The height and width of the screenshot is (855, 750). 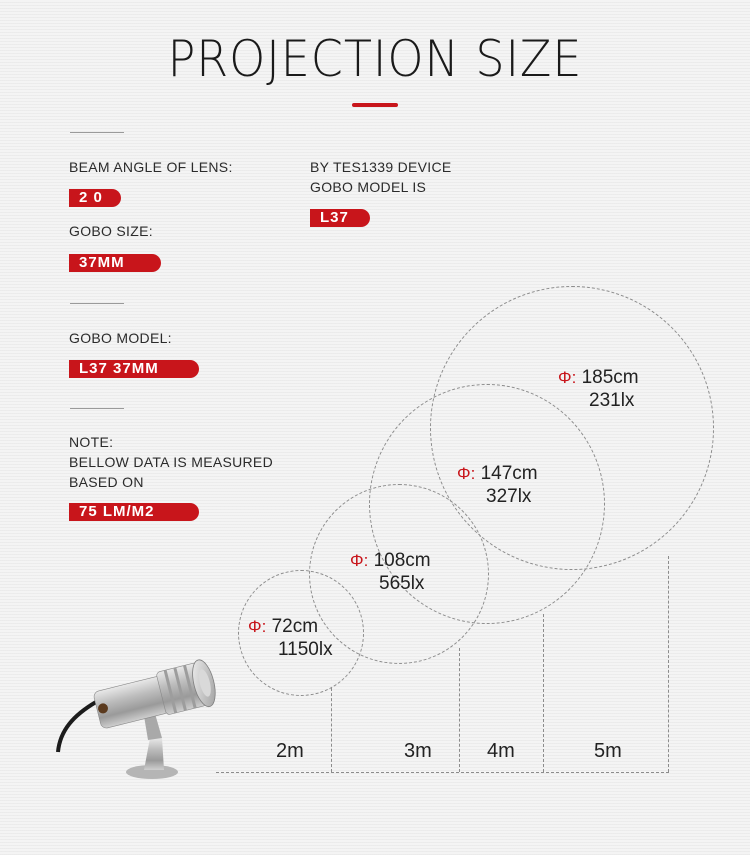 I want to click on projection-circle-2m, so click(x=301, y=633).